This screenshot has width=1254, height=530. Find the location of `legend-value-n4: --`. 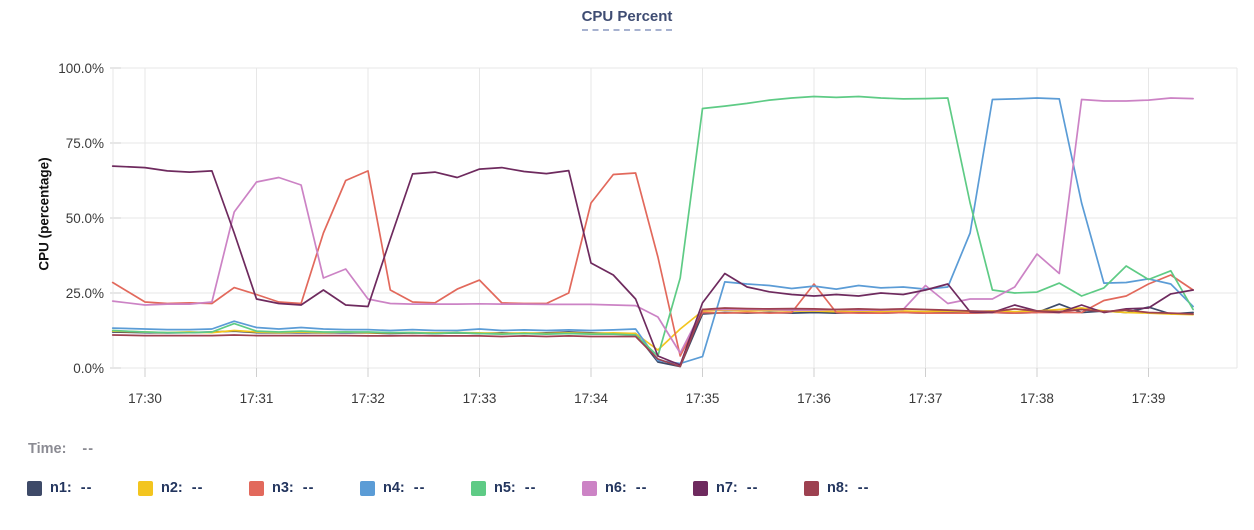

legend-value-n4: -- is located at coordinates (419, 488).